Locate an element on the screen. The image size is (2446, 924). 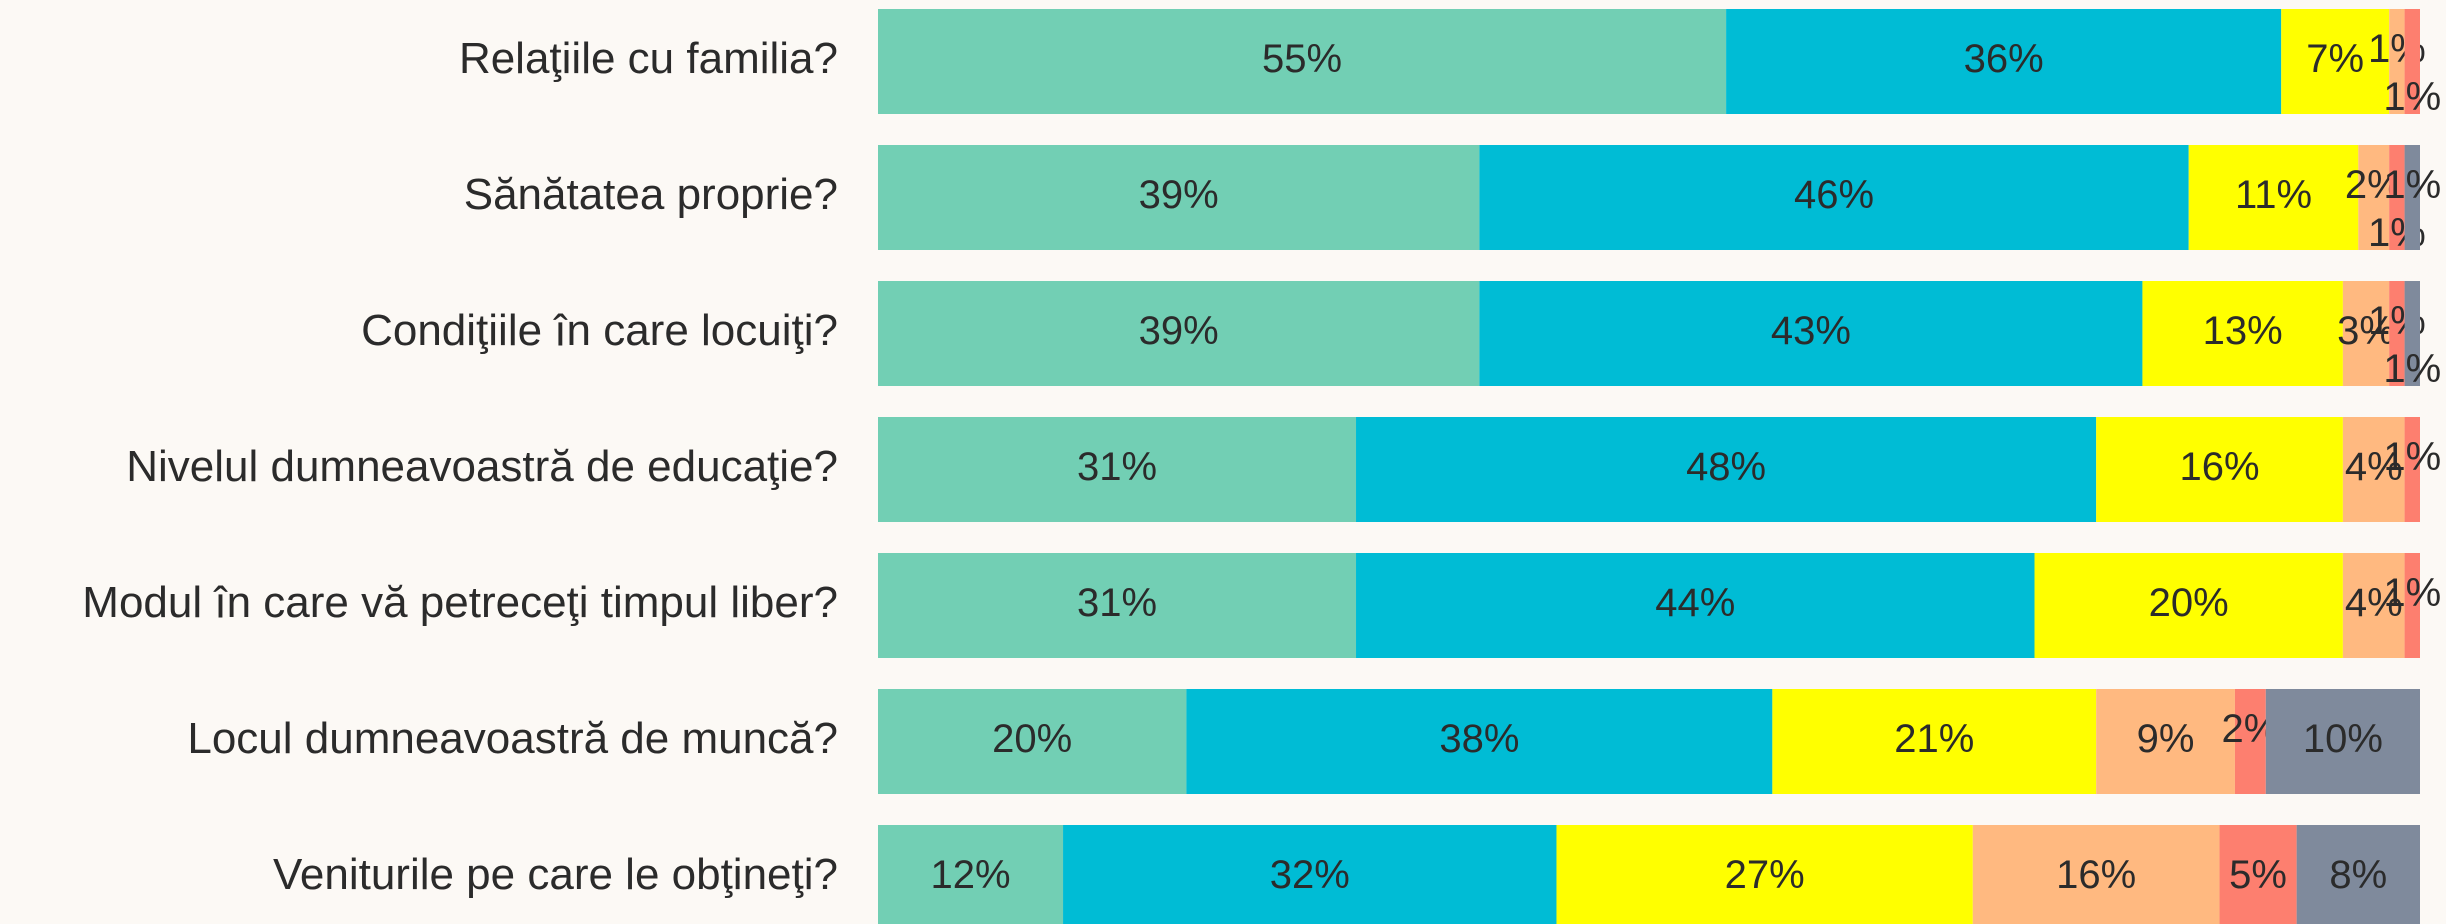
value-label: 11% is located at coordinates (2273, 195).